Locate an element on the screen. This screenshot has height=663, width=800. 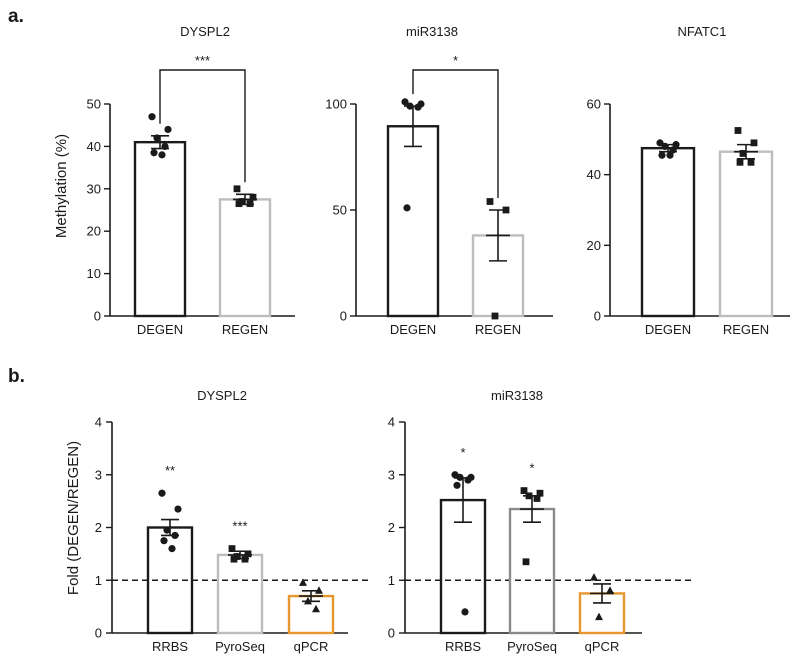
chart-5-x-tick-label: PyroSeq is located at coordinates (532, 646).